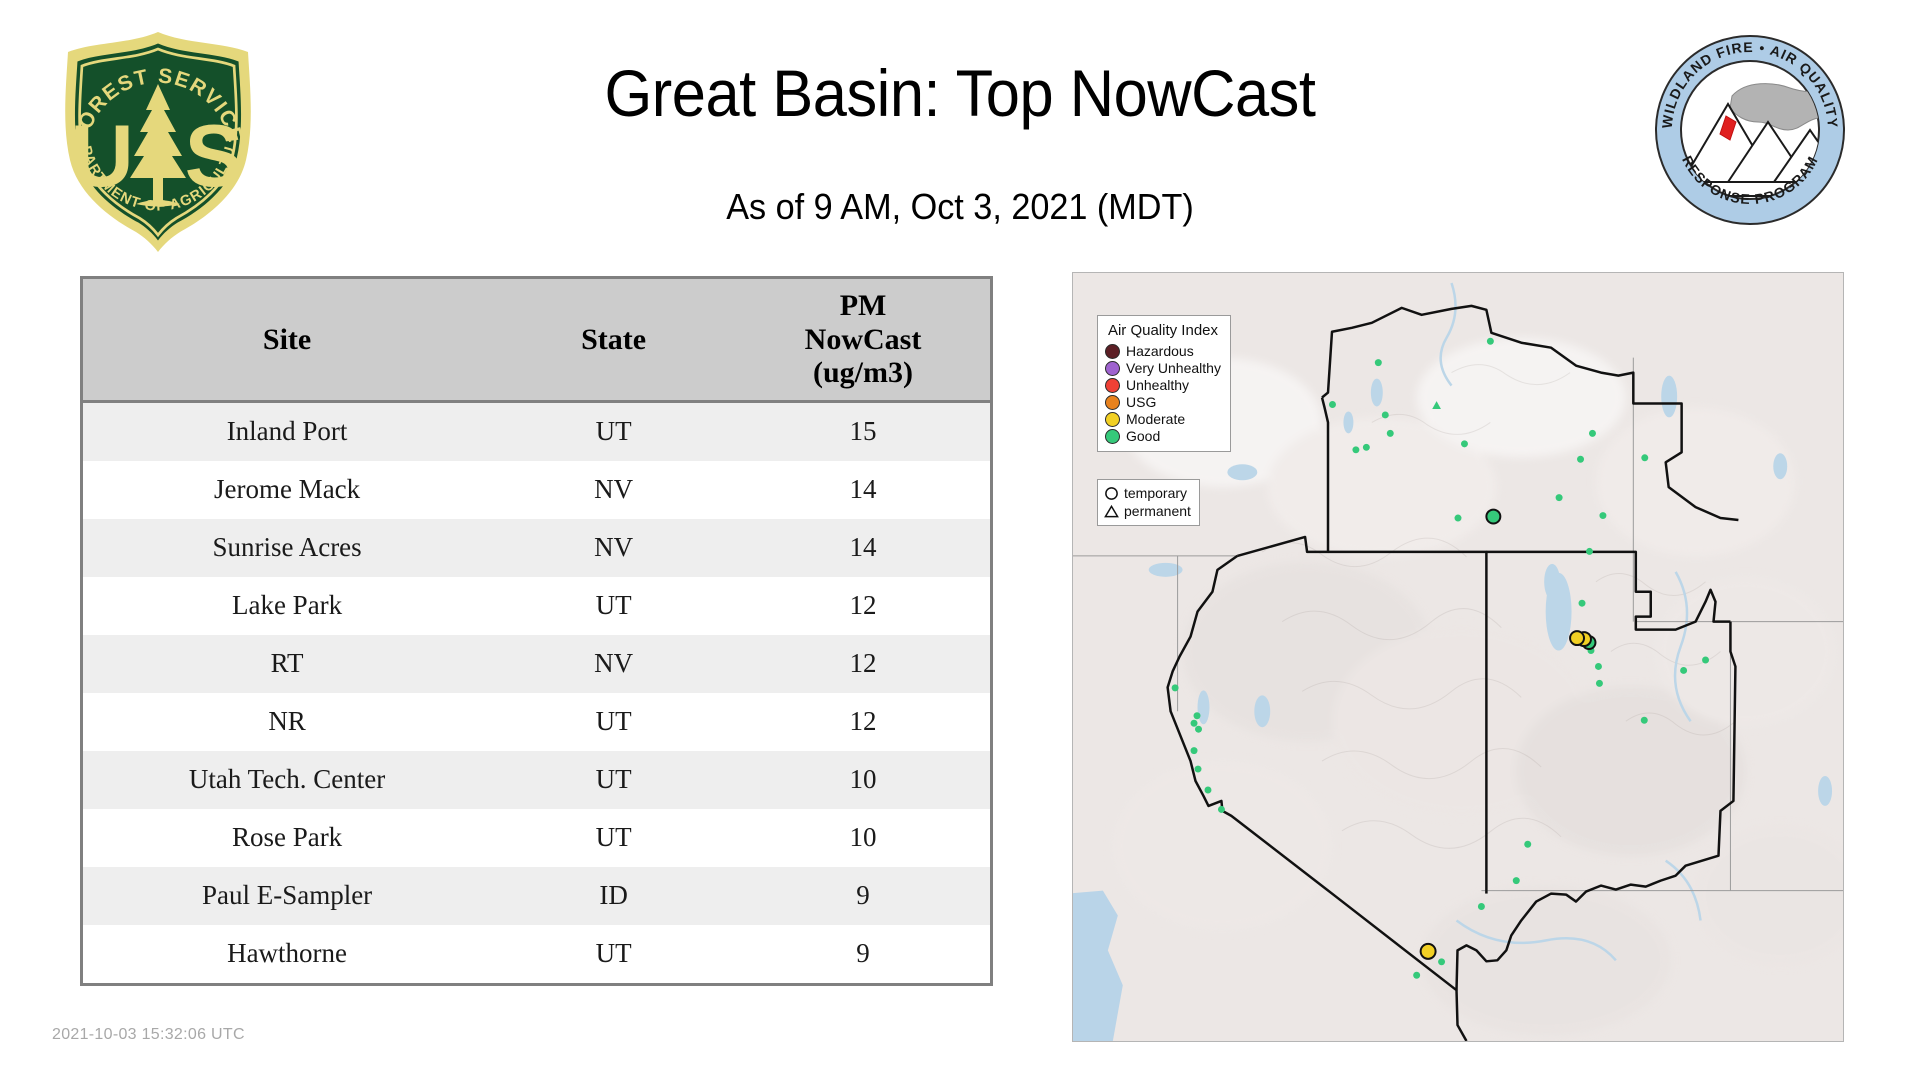  What do you see at coordinates (1156, 492) in the screenshot?
I see `legend-temporary-label: temporary` at bounding box center [1156, 492].